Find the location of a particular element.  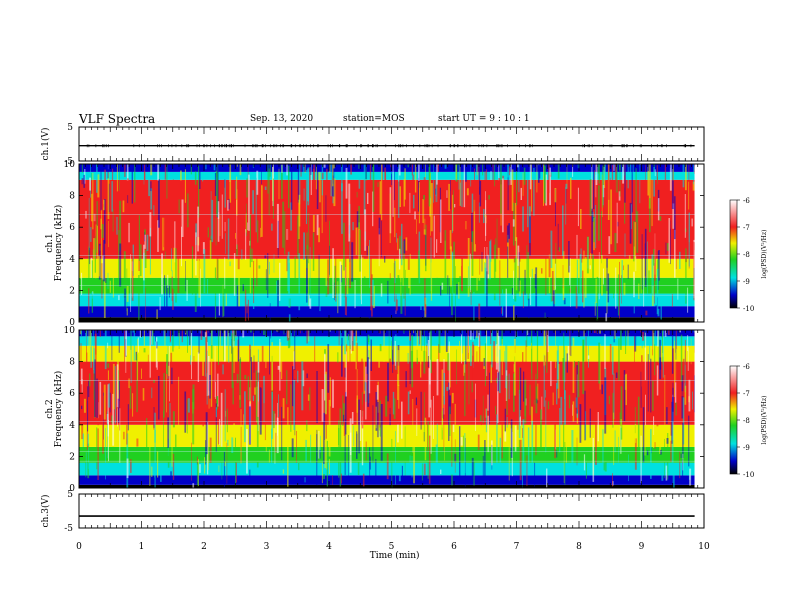

x-tick-label: 10 is located at coordinates (704, 547).